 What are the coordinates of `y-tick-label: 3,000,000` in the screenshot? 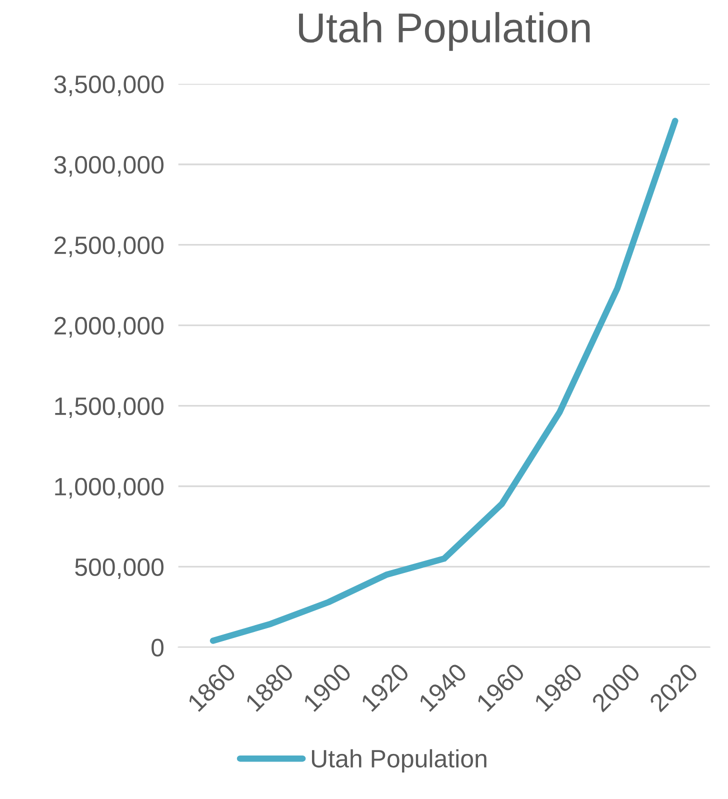 It's located at (109, 166).